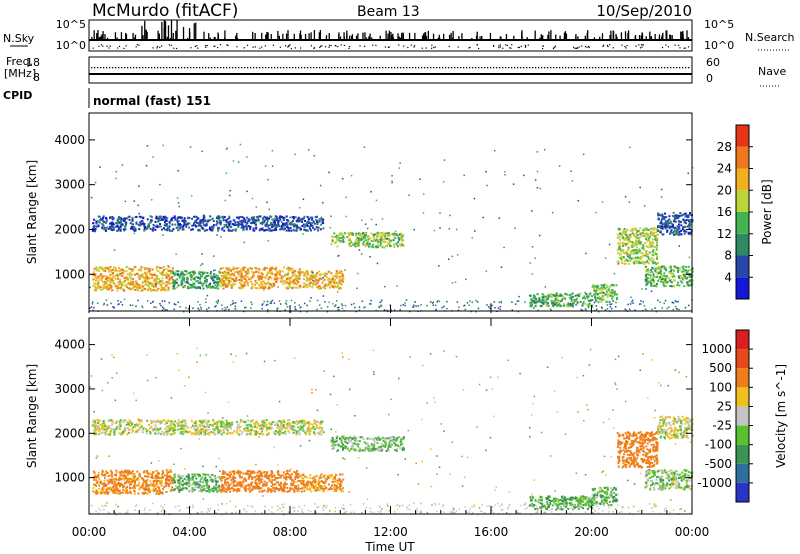 The image size is (800, 554). Describe the element at coordinates (728, 277) in the screenshot. I see `colorbar-tick-label: 4` at that location.